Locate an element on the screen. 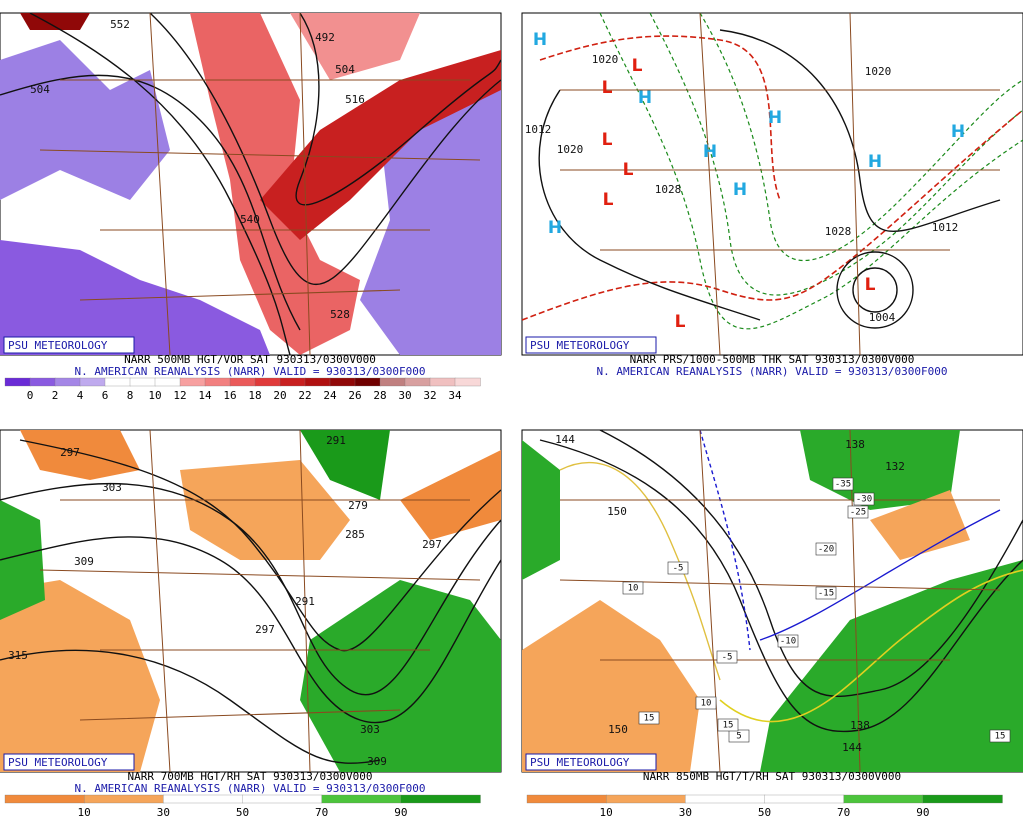 The height and width of the screenshot is (819, 1023). temperature-label: -25 is located at coordinates (858, 513).